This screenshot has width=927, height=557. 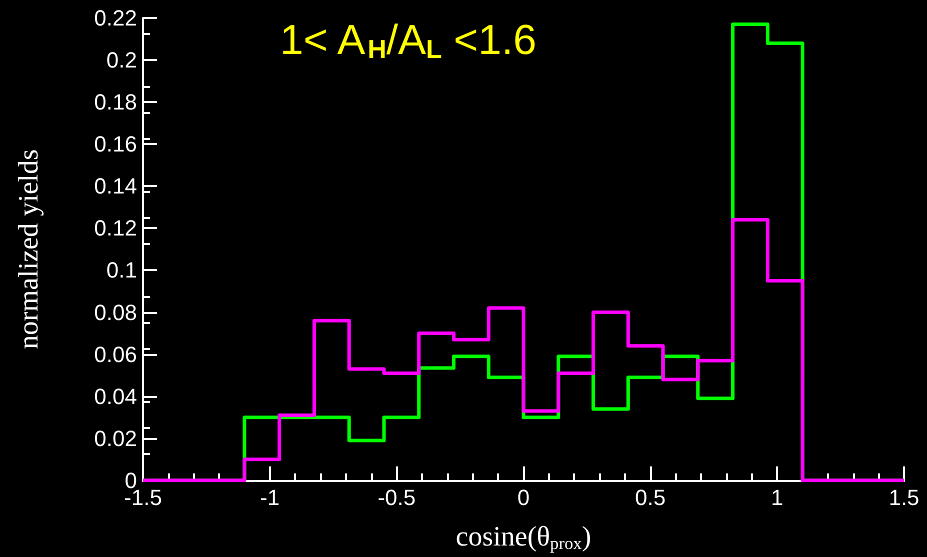 What do you see at coordinates (29, 249) in the screenshot?
I see `y-axis-title: normalized yields` at bounding box center [29, 249].